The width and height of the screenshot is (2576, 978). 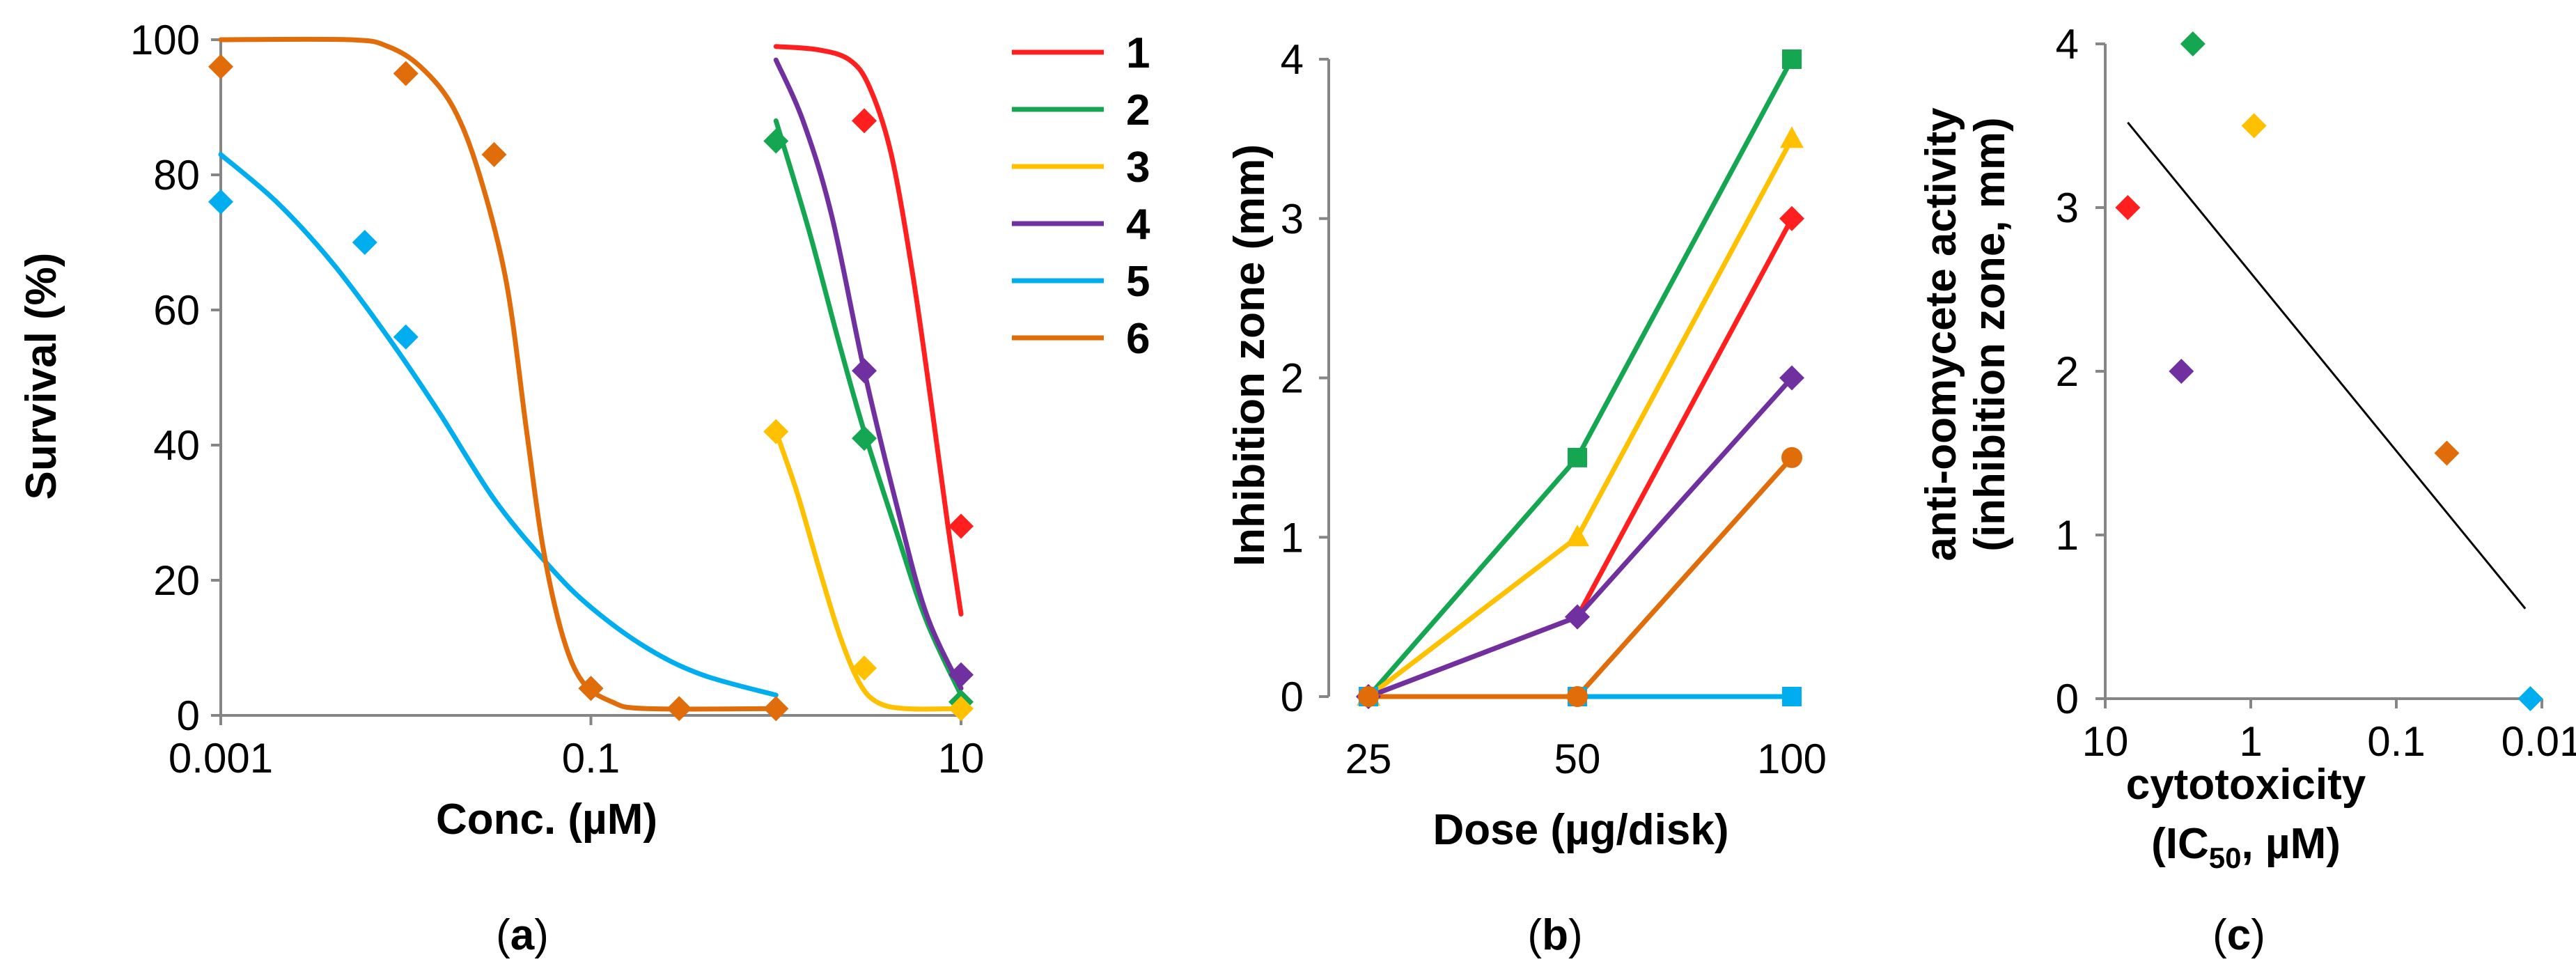 What do you see at coordinates (1293, 219) in the screenshot?
I see `y-tick-label-b: 3` at bounding box center [1293, 219].